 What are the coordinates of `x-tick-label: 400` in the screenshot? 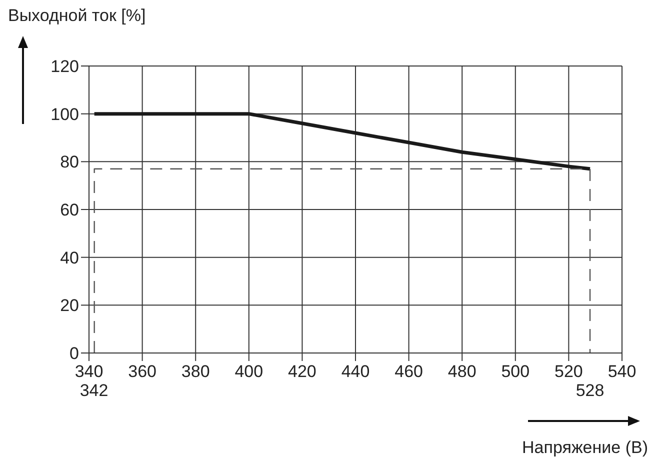 It's located at (249, 371).